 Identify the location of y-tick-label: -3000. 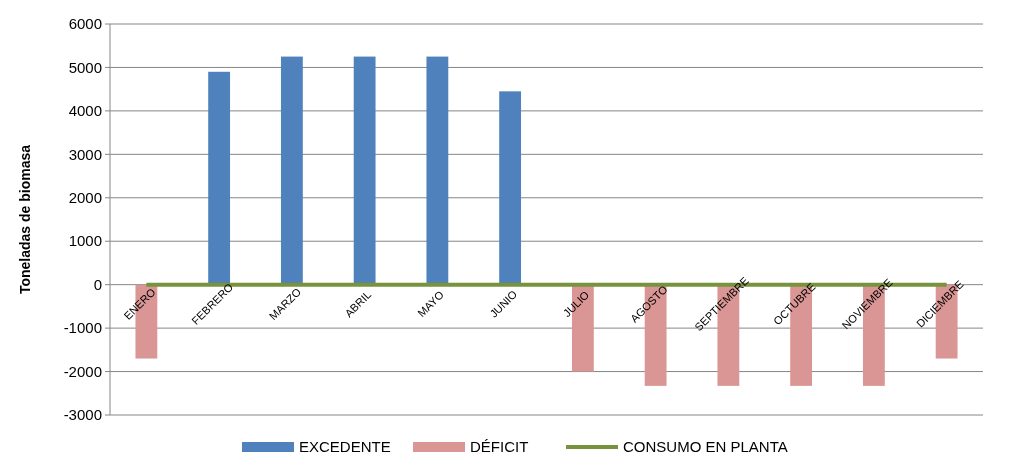
(82, 415).